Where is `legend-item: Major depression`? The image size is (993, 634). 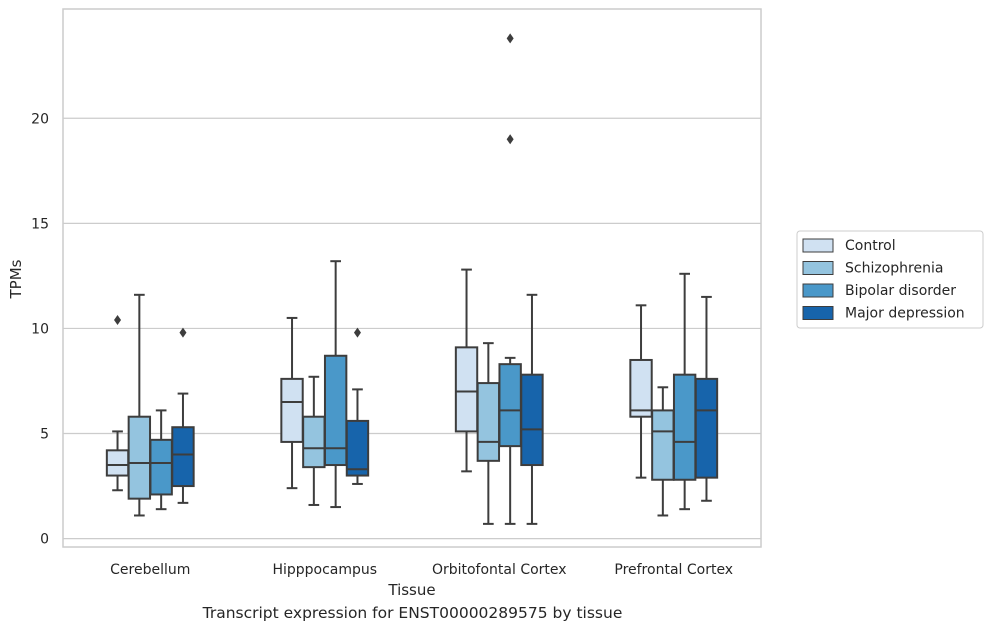
legend-item: Major depression is located at coordinates (883, 314).